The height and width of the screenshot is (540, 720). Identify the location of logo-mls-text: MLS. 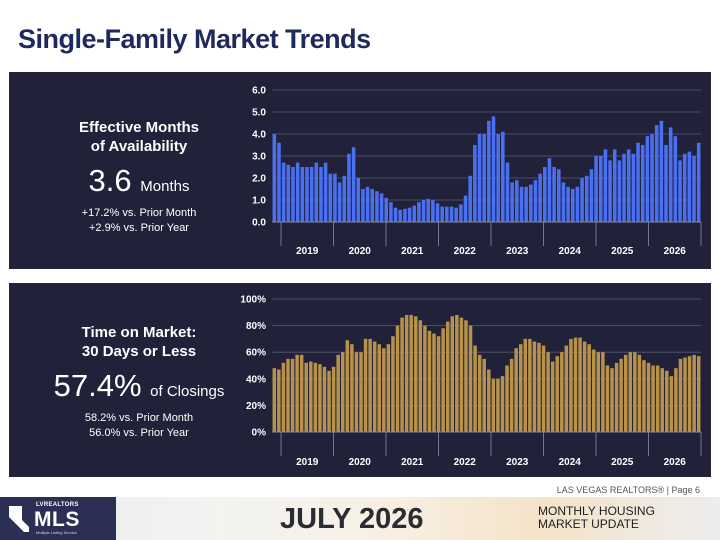
(57, 519).